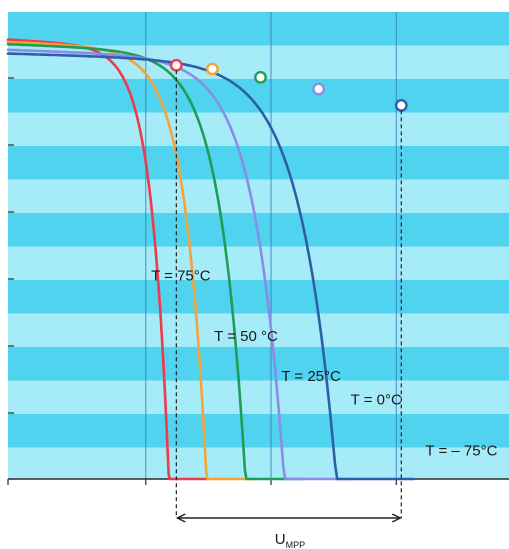  I want to click on curve-label: T = 25°C, so click(311, 376).